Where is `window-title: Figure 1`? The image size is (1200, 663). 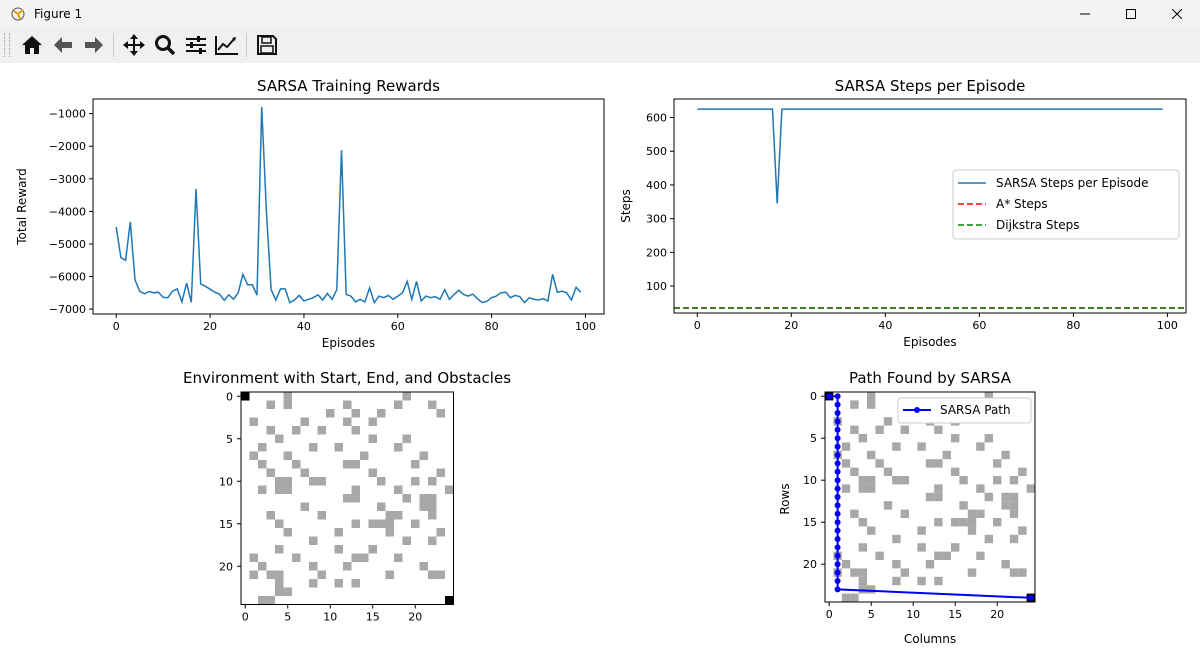
window-title: Figure 1 is located at coordinates (58, 13).